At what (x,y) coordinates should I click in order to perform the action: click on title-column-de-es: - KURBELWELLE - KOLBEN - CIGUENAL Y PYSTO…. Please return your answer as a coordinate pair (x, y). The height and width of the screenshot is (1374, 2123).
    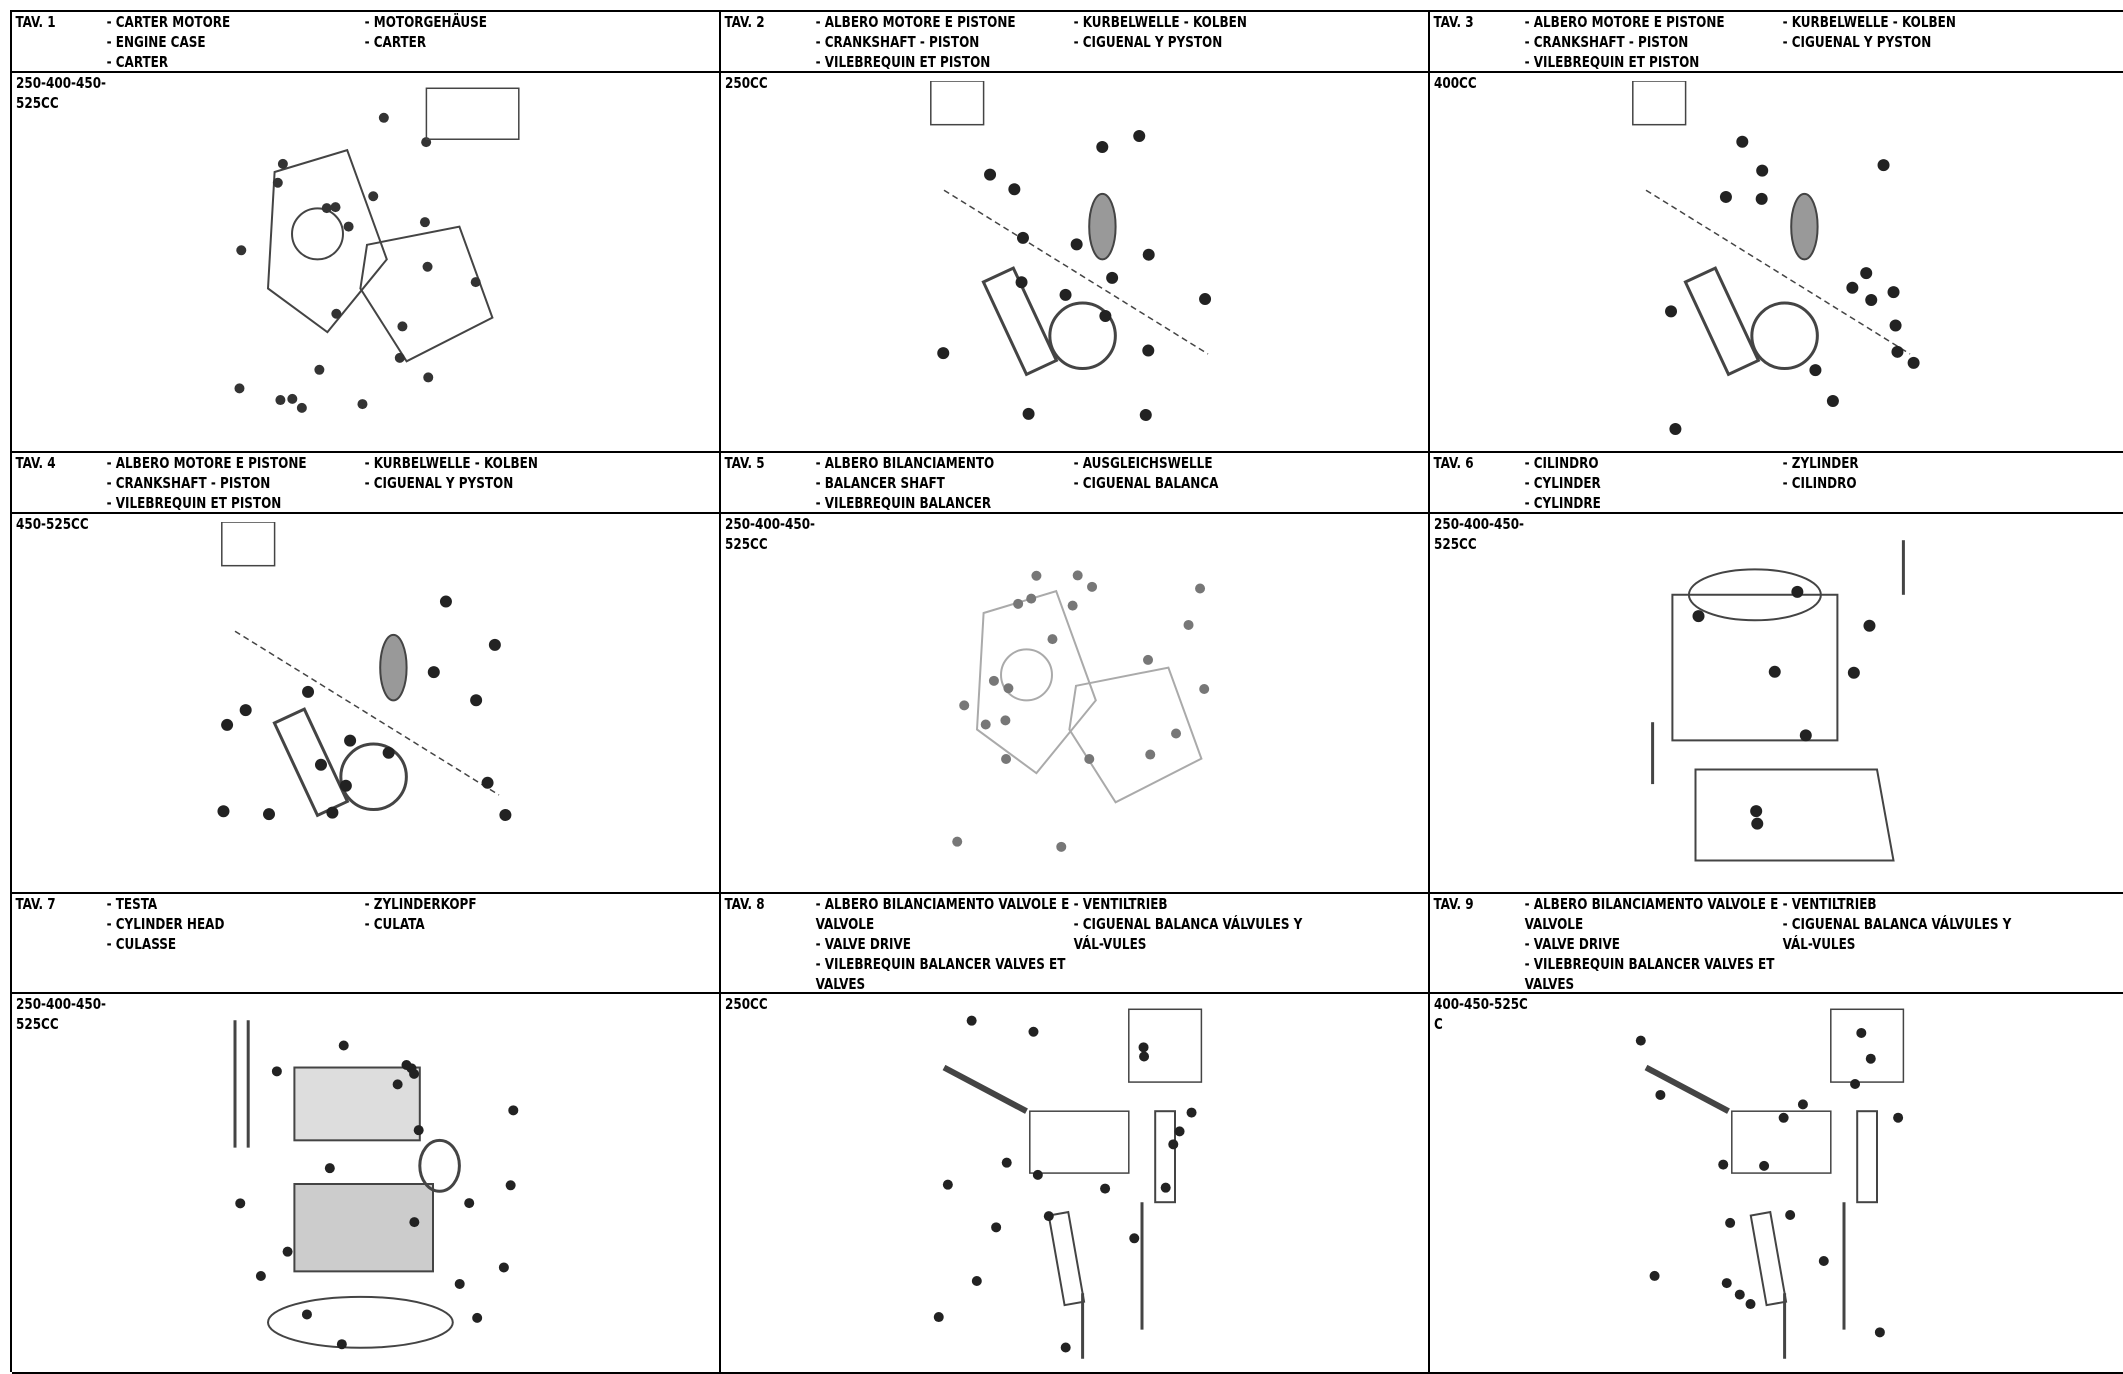
    Looking at the image, I should click on (1205, 32).